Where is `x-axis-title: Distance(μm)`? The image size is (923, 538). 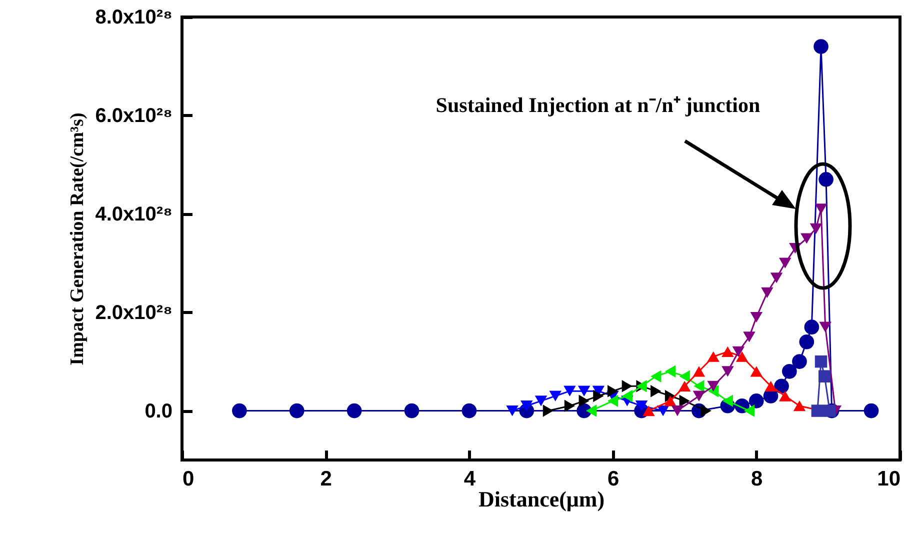
x-axis-title: Distance(μm) is located at coordinates (541, 499).